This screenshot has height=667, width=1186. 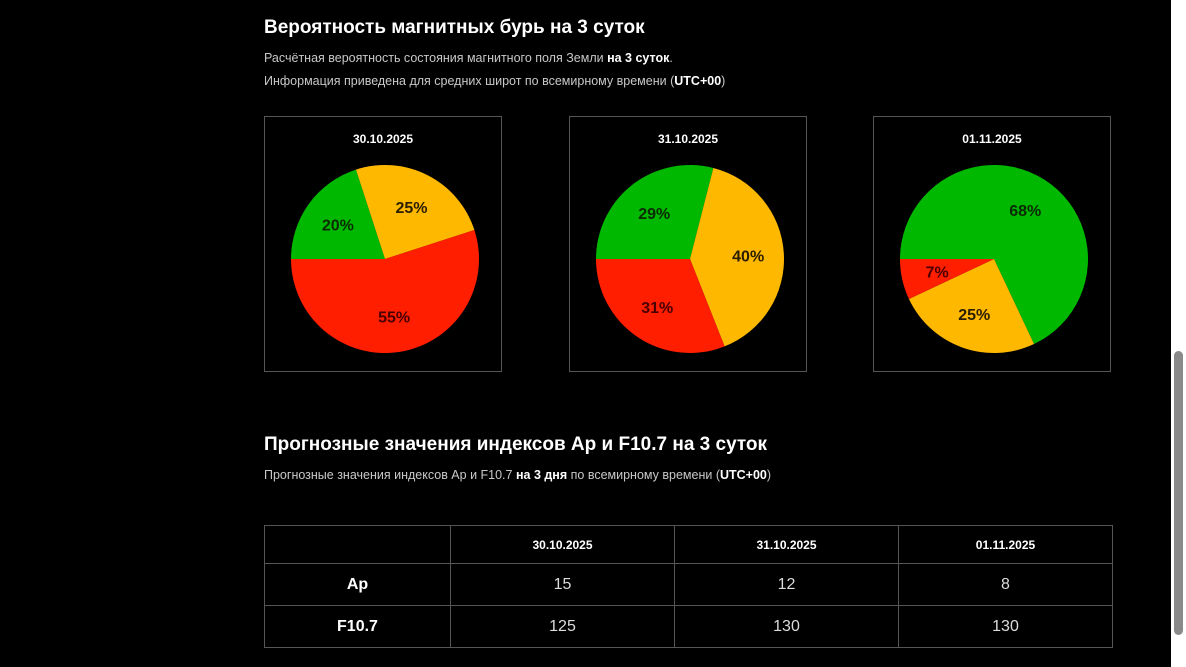 What do you see at coordinates (671, 58) in the screenshot?
I see `desc-text: .` at bounding box center [671, 58].